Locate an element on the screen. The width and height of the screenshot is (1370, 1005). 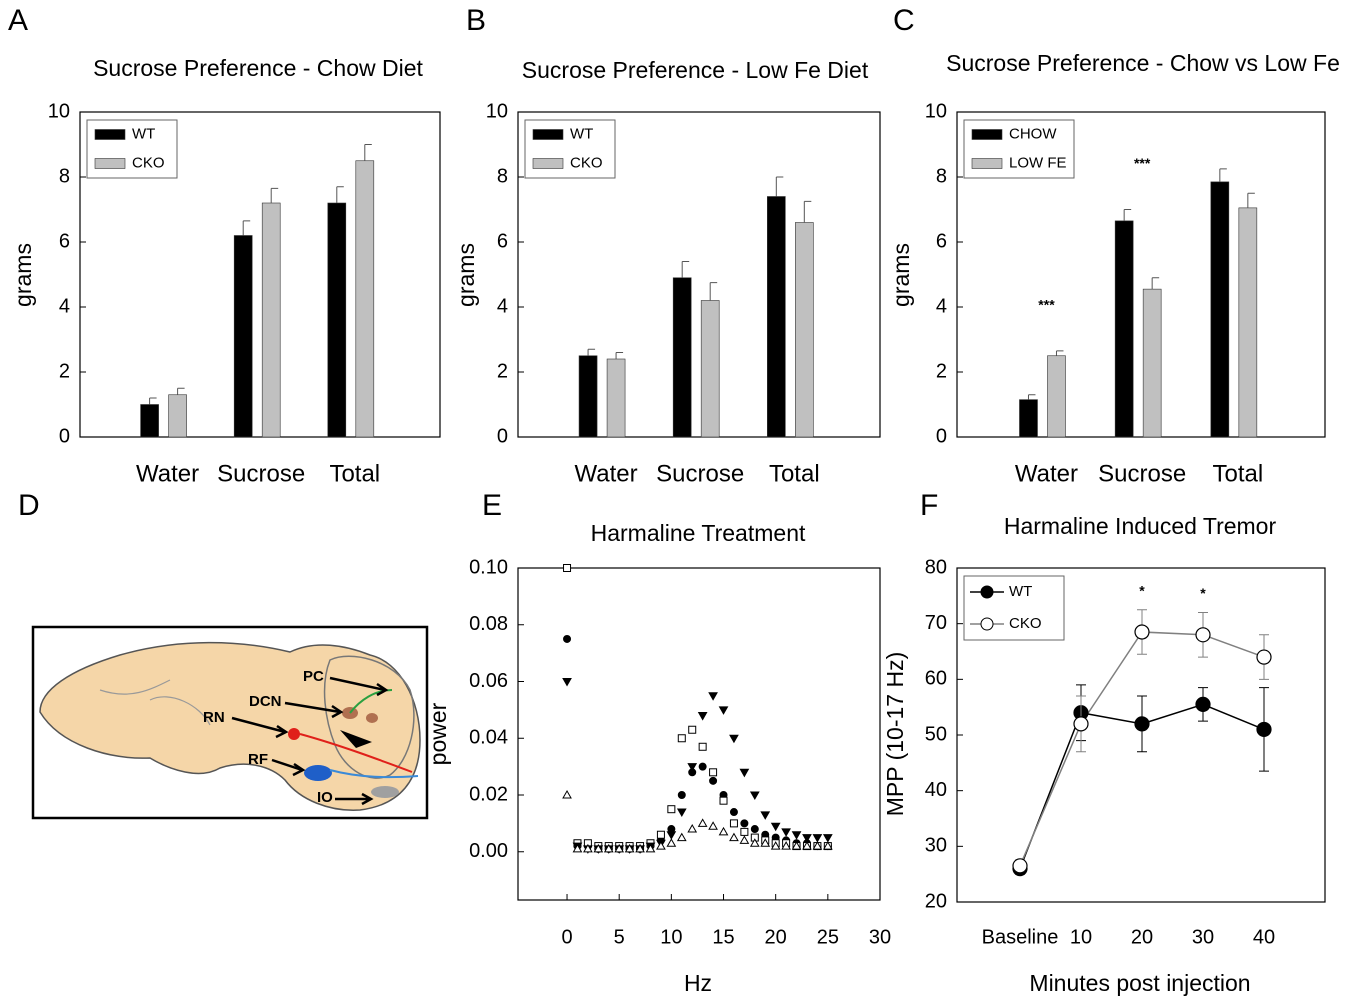
plot-frame is located at coordinates (1141, 274).